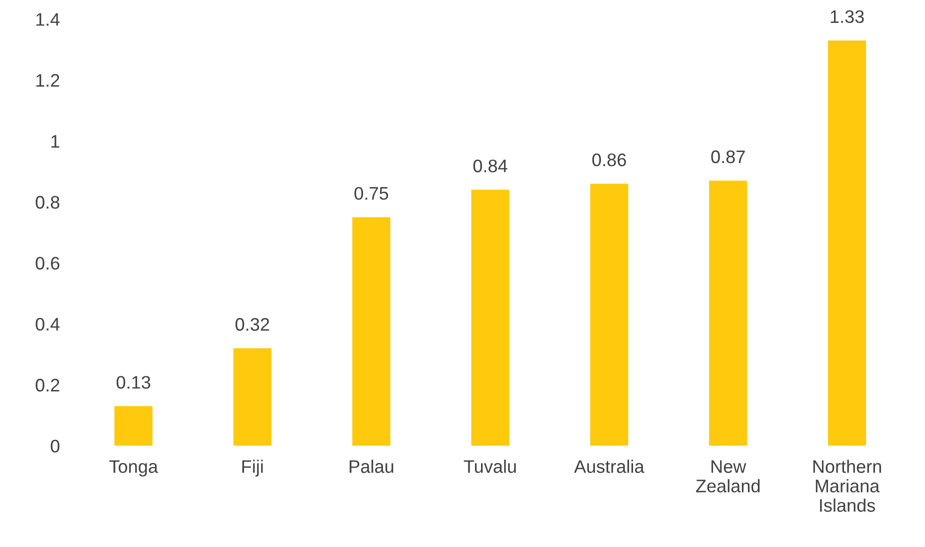  I want to click on y-tick-label: 1.4, so click(48, 19).